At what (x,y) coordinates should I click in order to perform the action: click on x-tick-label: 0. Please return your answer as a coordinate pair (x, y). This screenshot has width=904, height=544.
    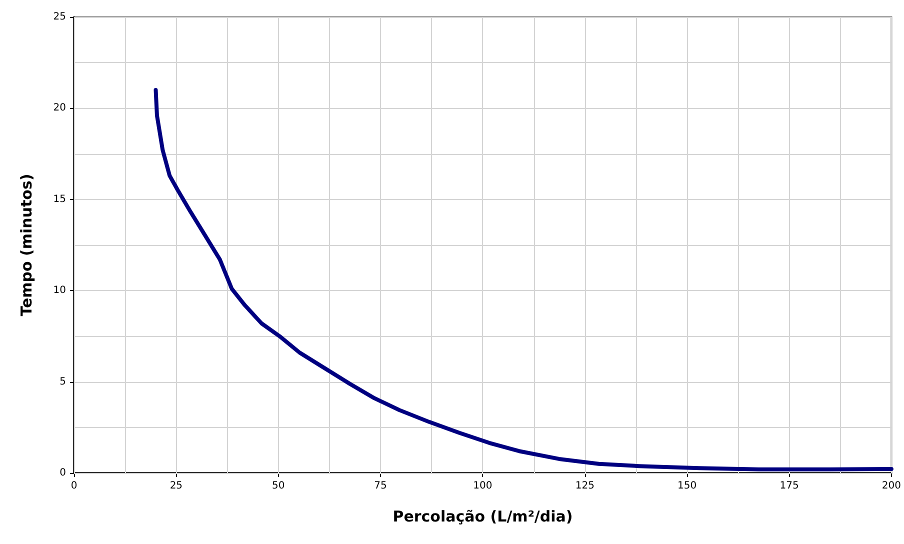
    Looking at the image, I should click on (74, 486).